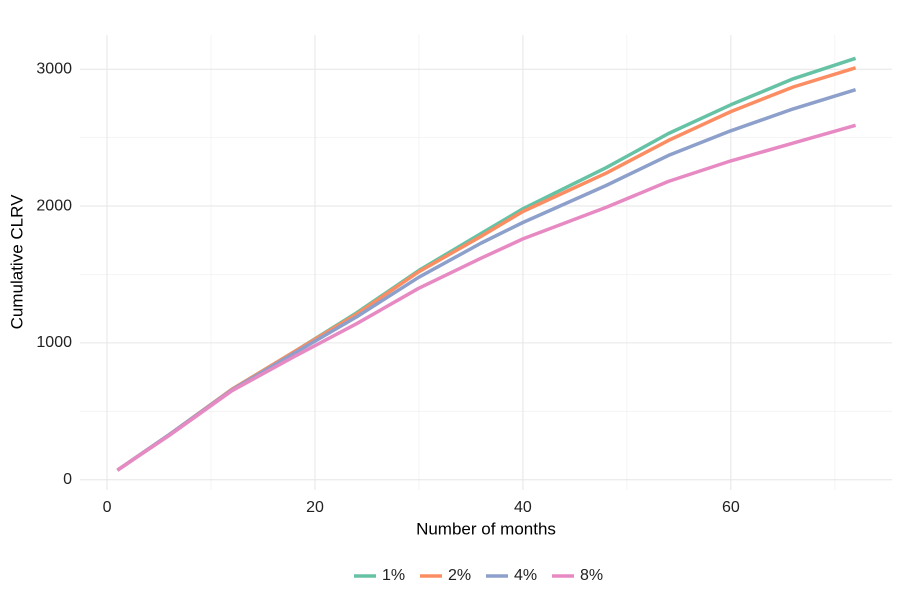  I want to click on y-tick-label: 2000, so click(54, 205).